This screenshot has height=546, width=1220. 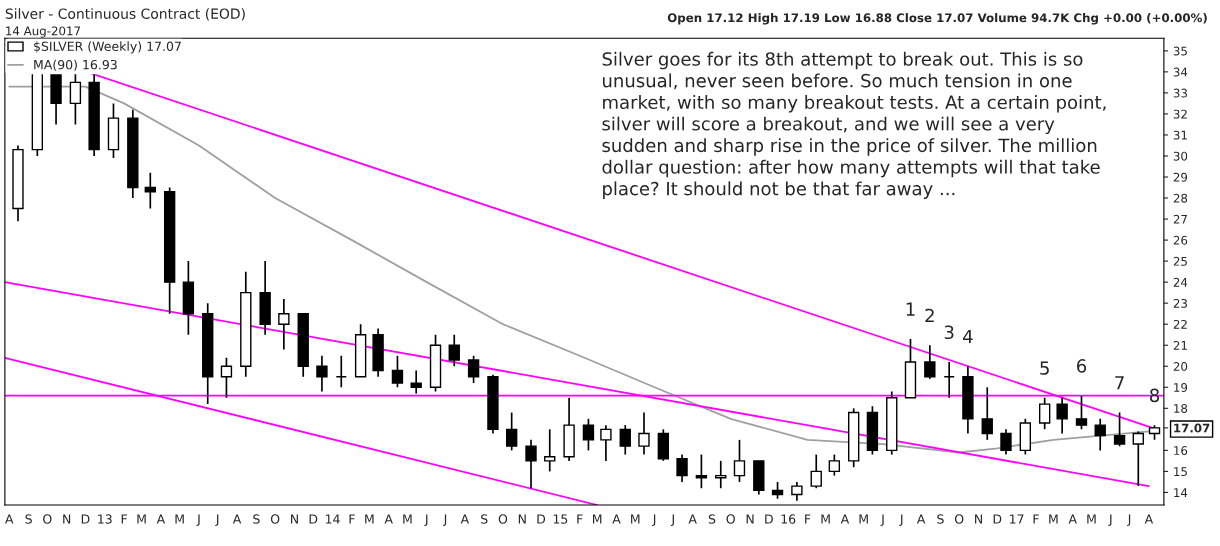 I want to click on y-tick-label: 29, so click(x=1180, y=177).